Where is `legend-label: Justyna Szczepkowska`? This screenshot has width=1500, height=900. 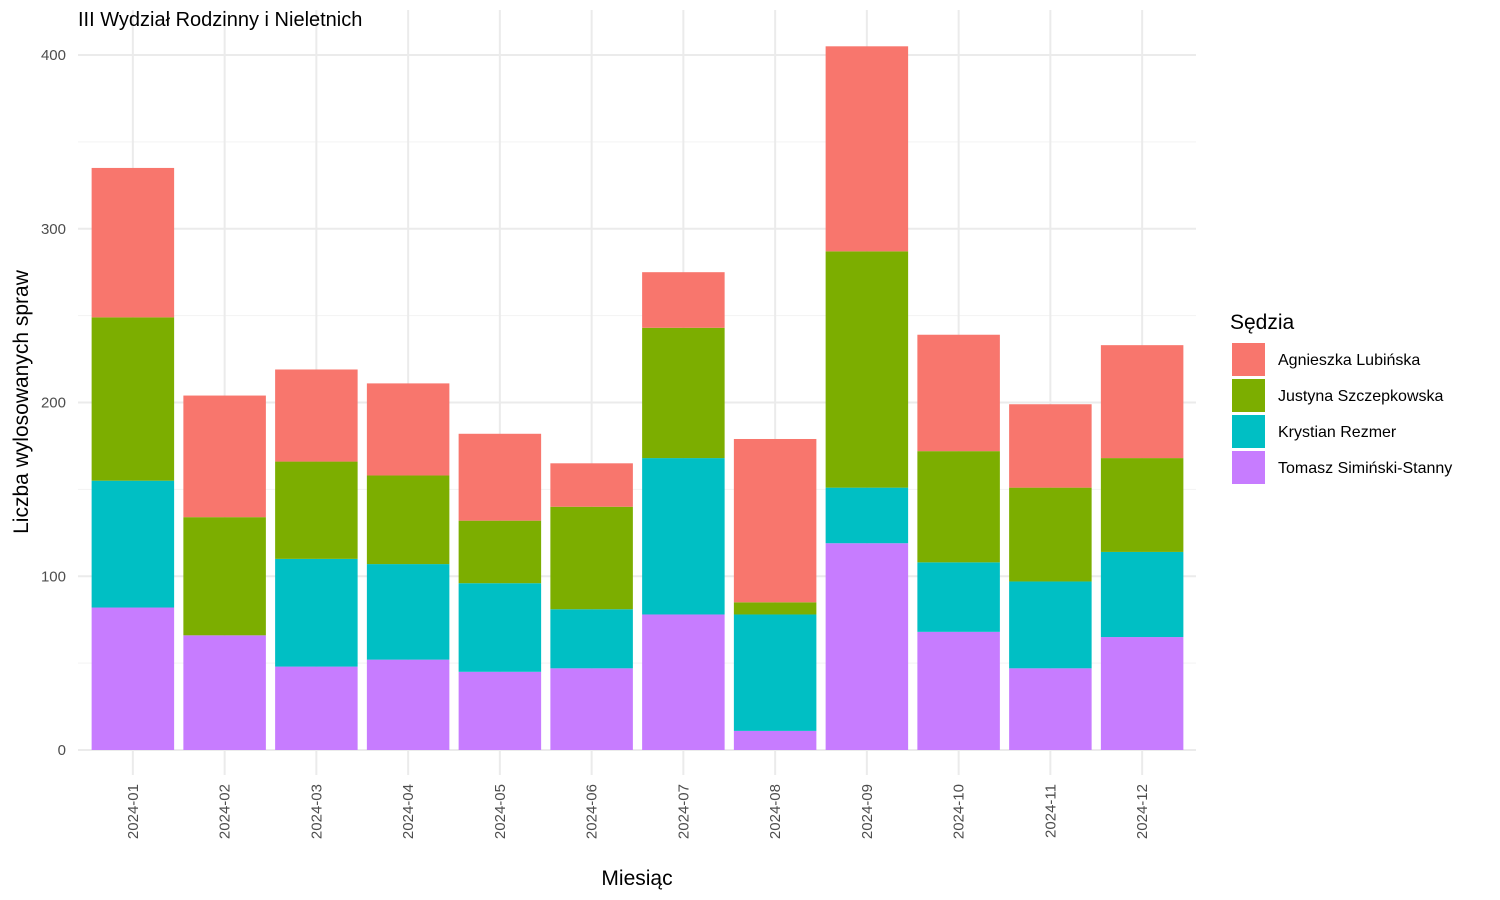
legend-label: Justyna Szczepkowska is located at coordinates (1361, 396).